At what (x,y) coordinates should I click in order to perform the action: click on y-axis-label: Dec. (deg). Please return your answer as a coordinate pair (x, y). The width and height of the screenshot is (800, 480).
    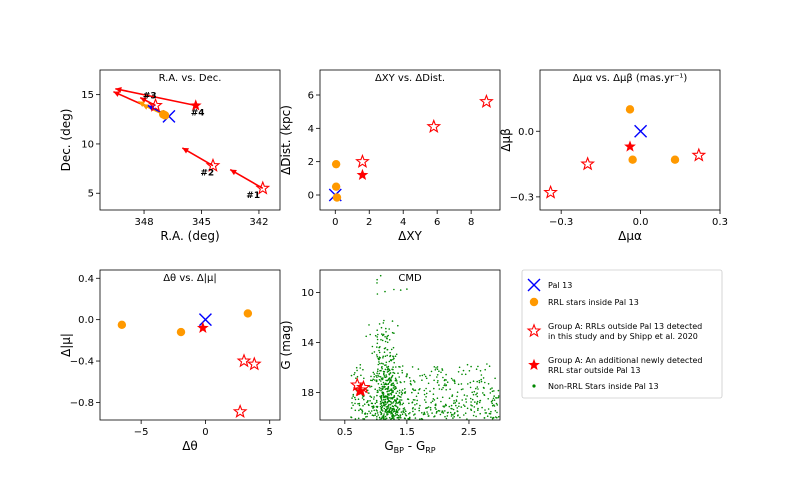
    Looking at the image, I should click on (66, 140).